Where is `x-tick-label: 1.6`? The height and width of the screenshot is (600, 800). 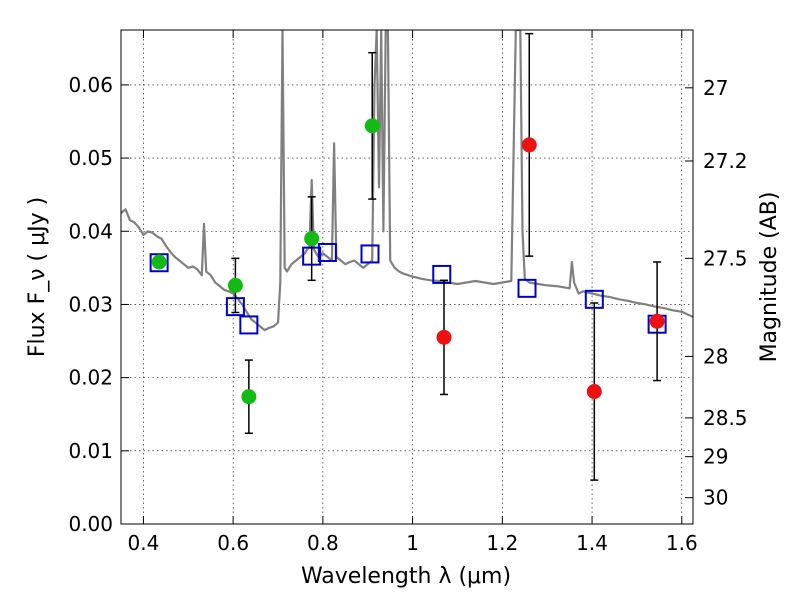
x-tick-label: 1.6 is located at coordinates (682, 543).